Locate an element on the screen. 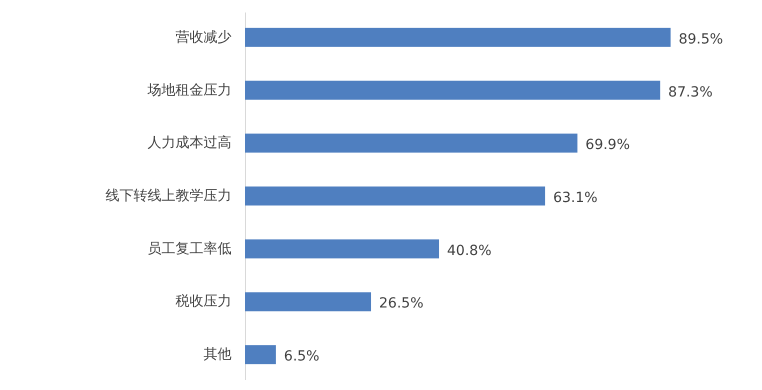 The width and height of the screenshot is (762, 390). data-label: 89.5% is located at coordinates (701, 39).